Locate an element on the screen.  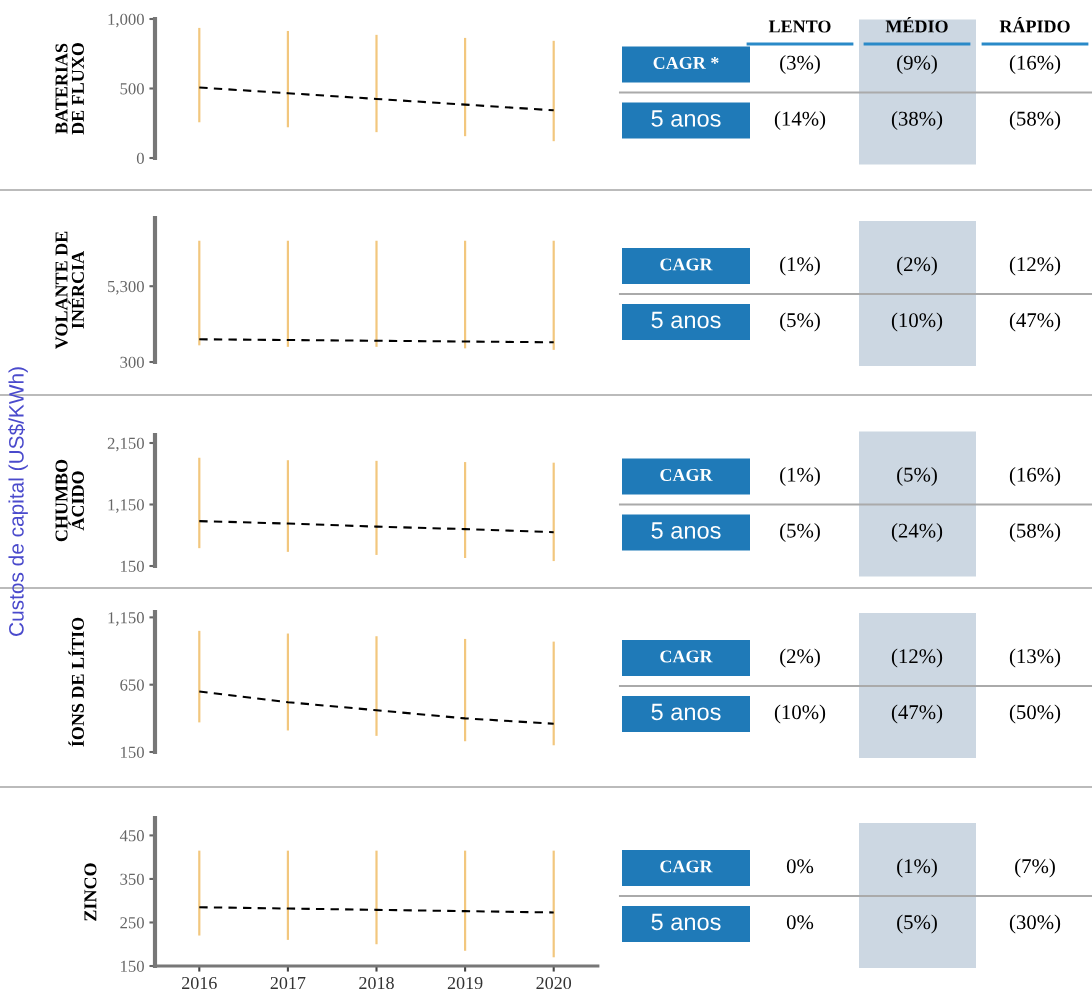
text: (9%) is located at coordinates (917, 64).